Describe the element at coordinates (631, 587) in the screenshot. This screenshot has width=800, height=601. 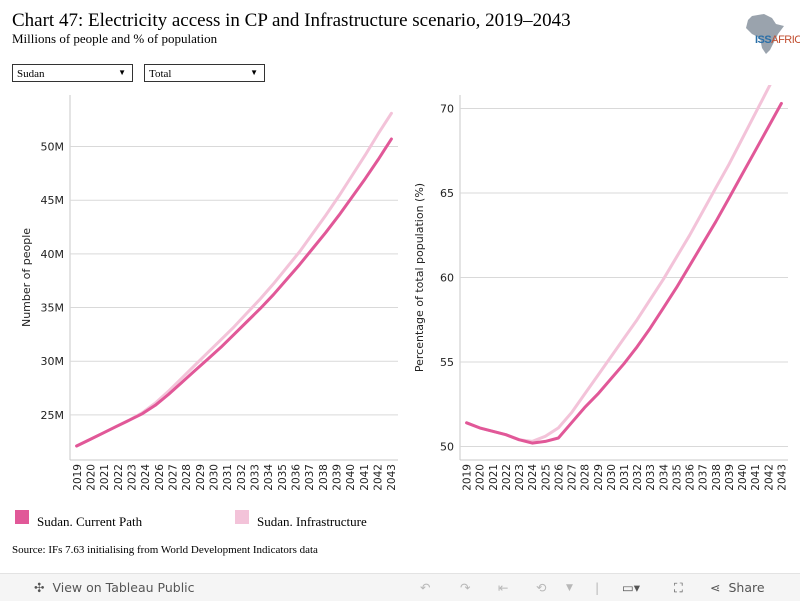
I see `download-icon: ▭▾` at that location.